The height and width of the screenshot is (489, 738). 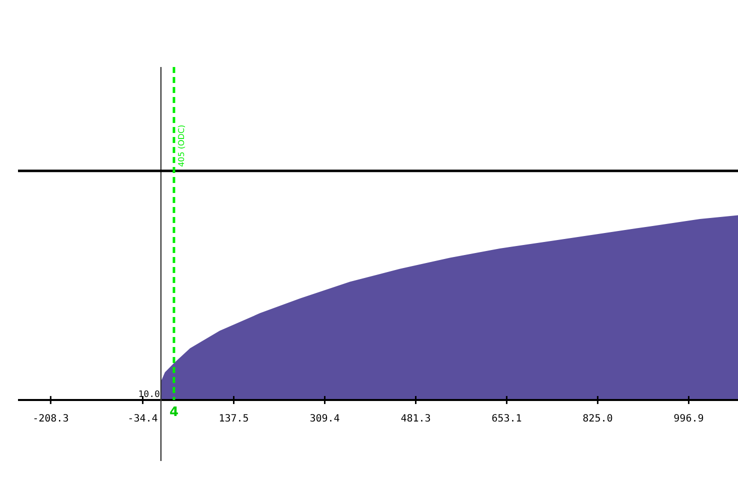 I want to click on x-tick-label: 309.4, so click(x=325, y=419).